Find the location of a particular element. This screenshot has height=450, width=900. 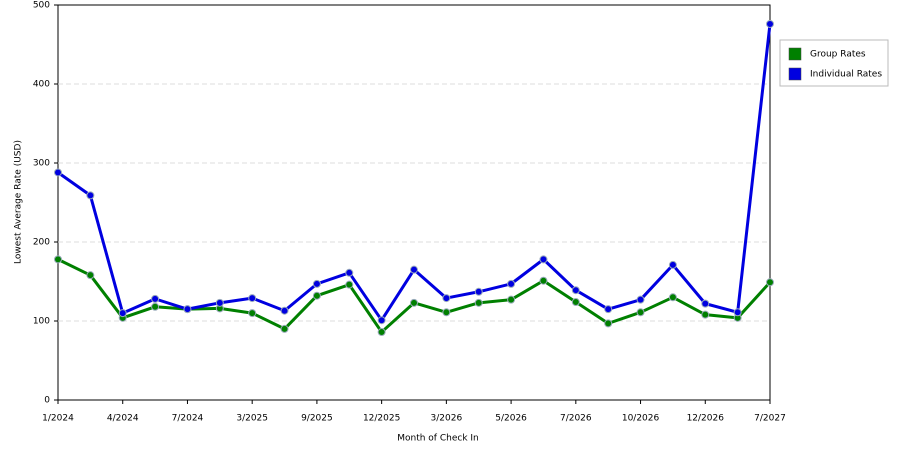

legend-label: Individual Rates is located at coordinates (846, 75).